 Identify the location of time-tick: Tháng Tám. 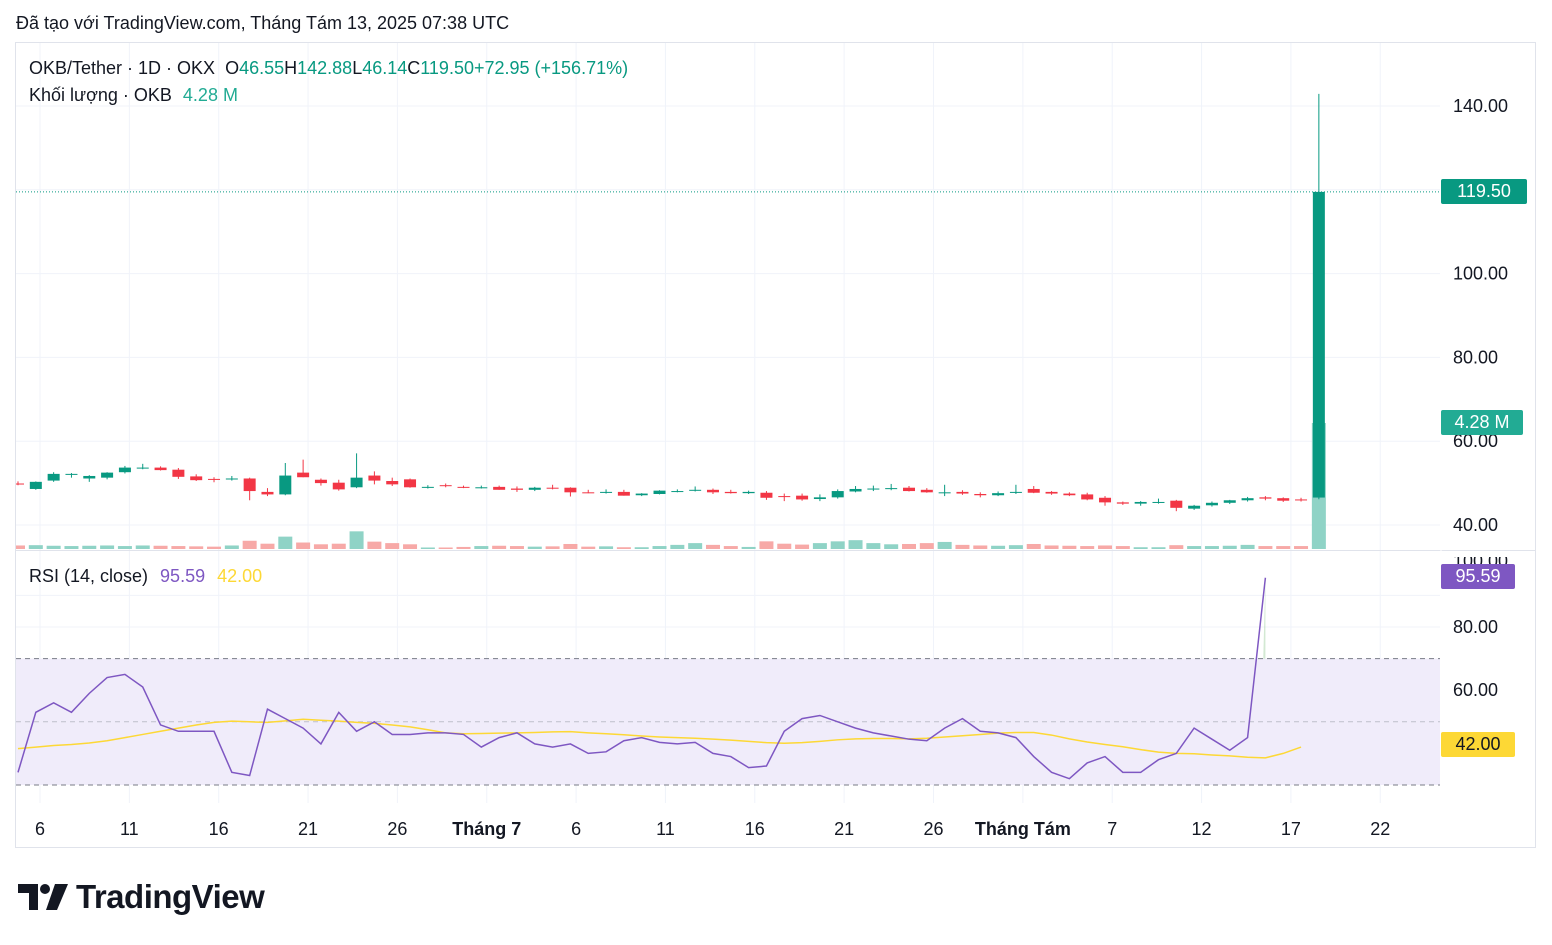
(1023, 829).